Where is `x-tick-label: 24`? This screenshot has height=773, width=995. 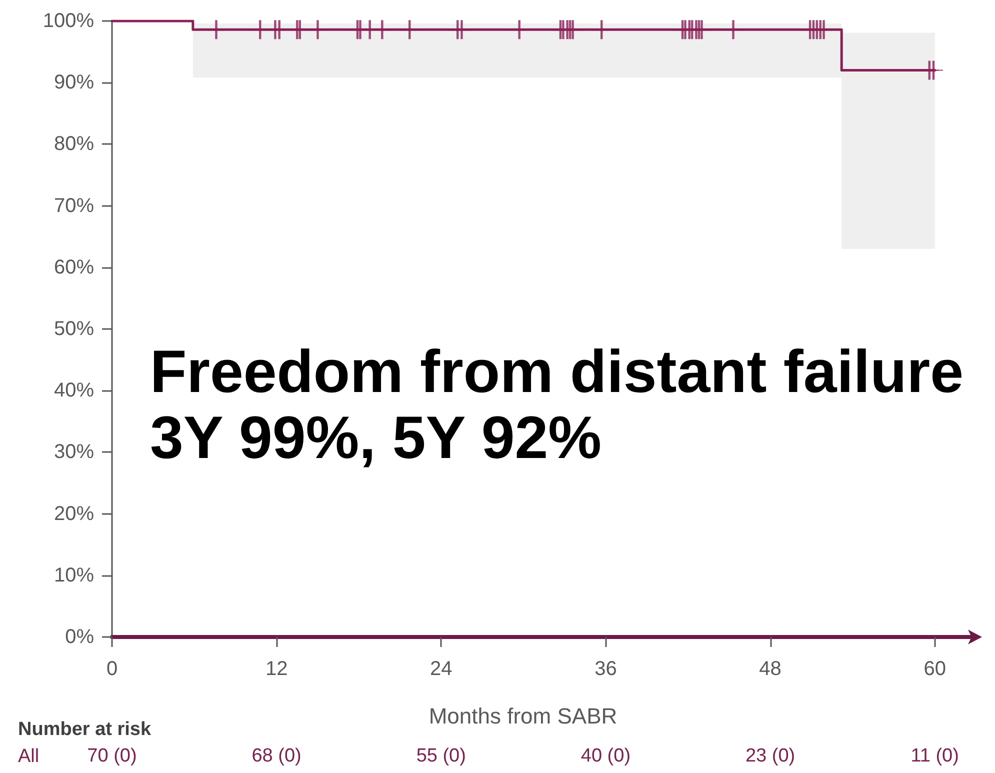
x-tick-label: 24 is located at coordinates (441, 669).